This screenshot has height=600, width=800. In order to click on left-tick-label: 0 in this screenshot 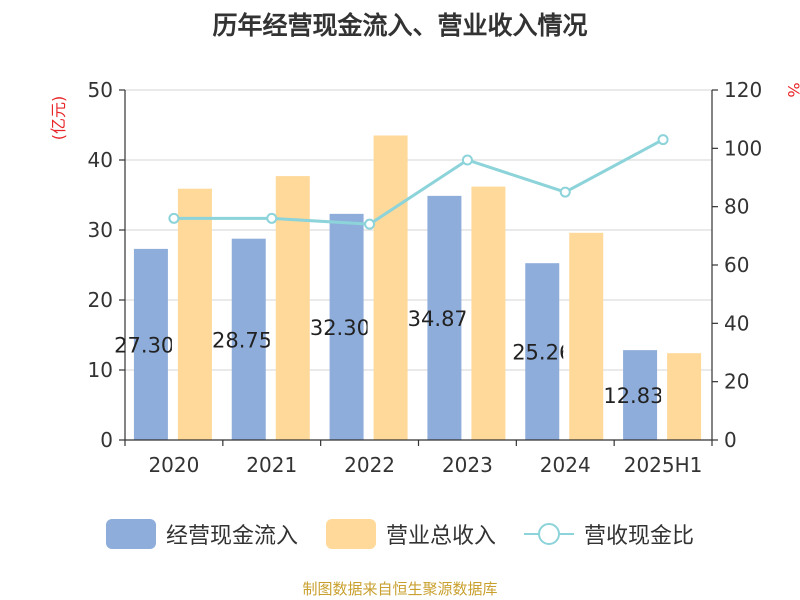, I will do `click(106, 440)`.